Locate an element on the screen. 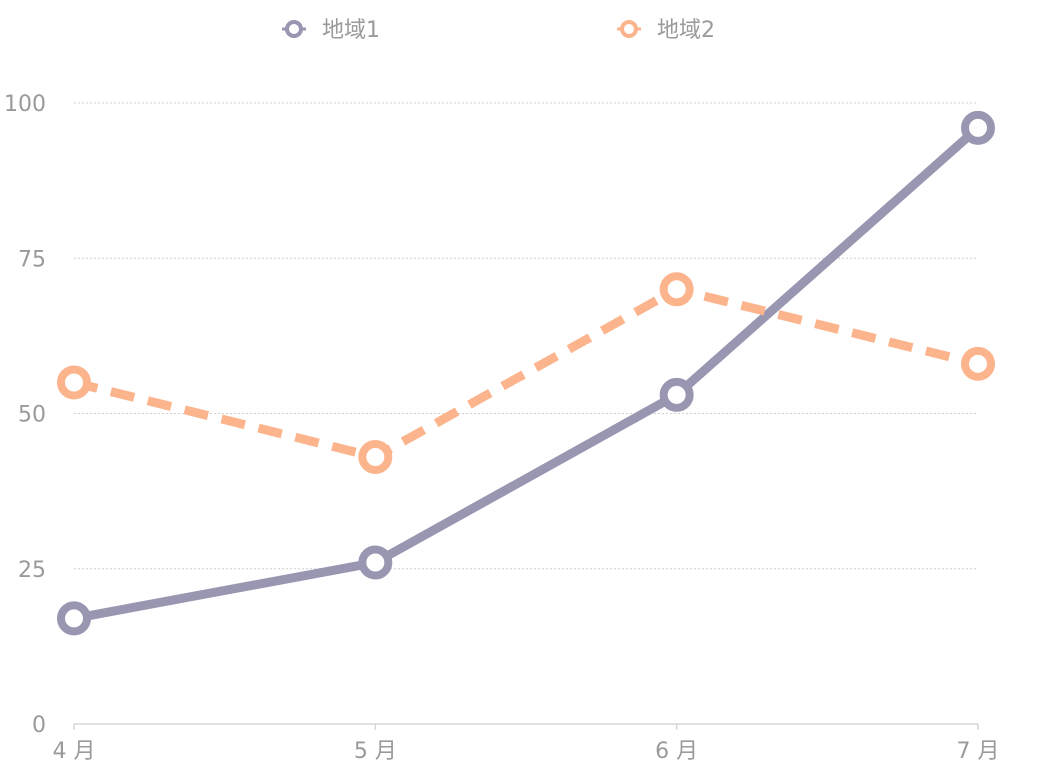 The image size is (1038, 780). x-tick-label: 5 月 is located at coordinates (375, 751).